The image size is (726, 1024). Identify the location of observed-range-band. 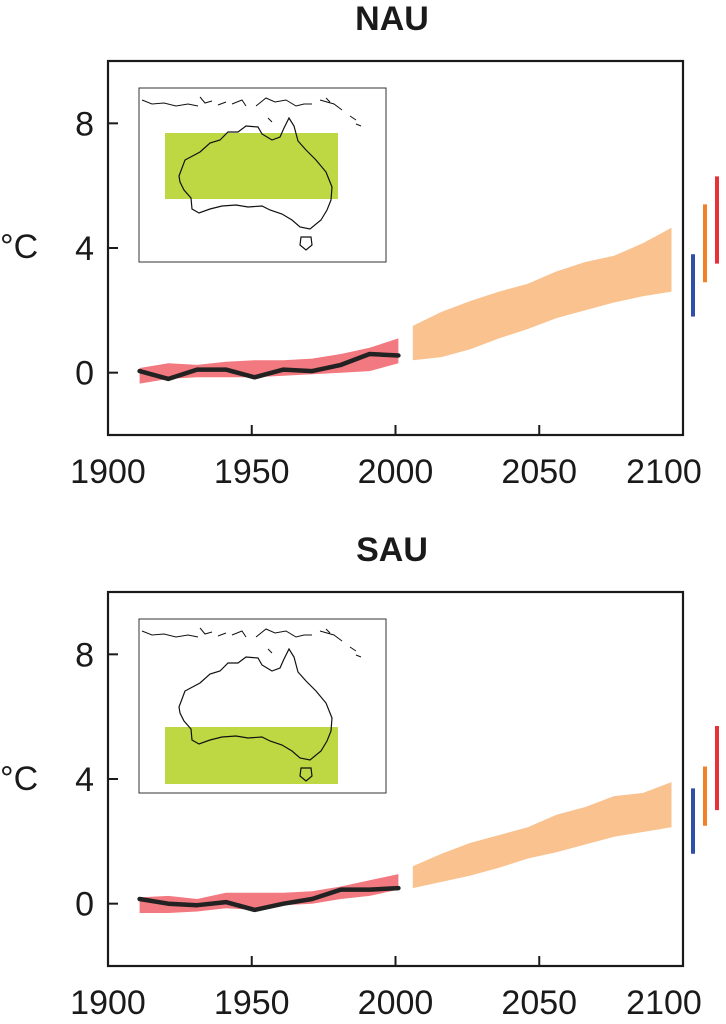
(269, 361).